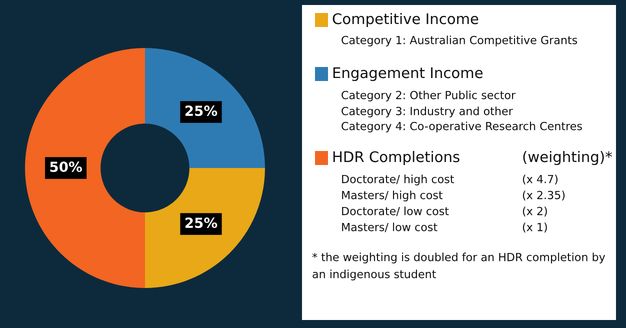 Image resolution: width=626 pixels, height=328 pixels. What do you see at coordinates (567, 158) in the screenshot?
I see `text: (weighting)*` at bounding box center [567, 158].